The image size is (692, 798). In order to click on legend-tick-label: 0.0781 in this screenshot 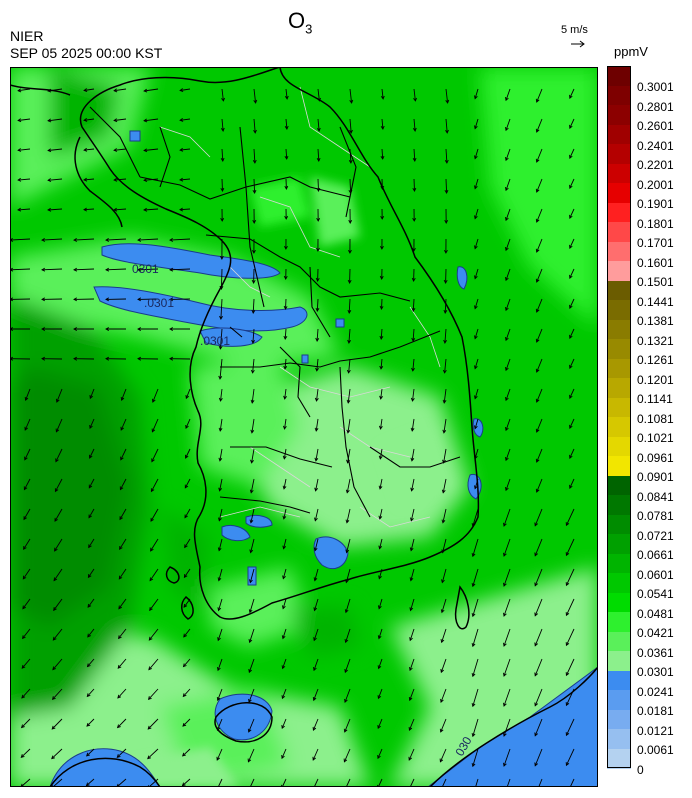, I will do `click(655, 516)`.